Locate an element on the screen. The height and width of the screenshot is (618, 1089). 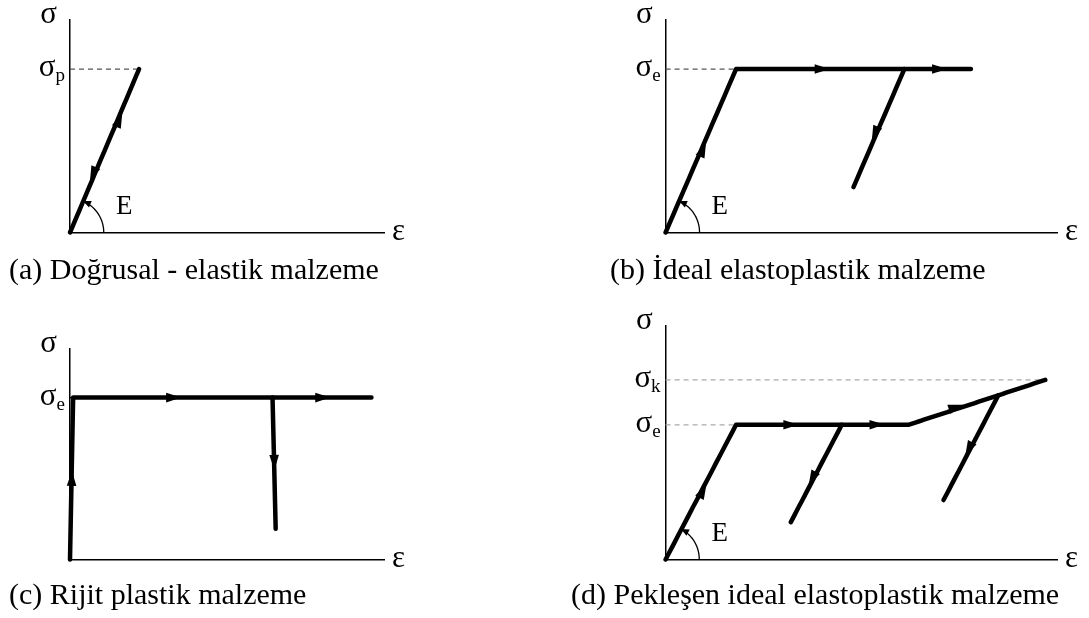
text: (b) İdeal elastoplastik malzeme is located at coordinates (798, 269).